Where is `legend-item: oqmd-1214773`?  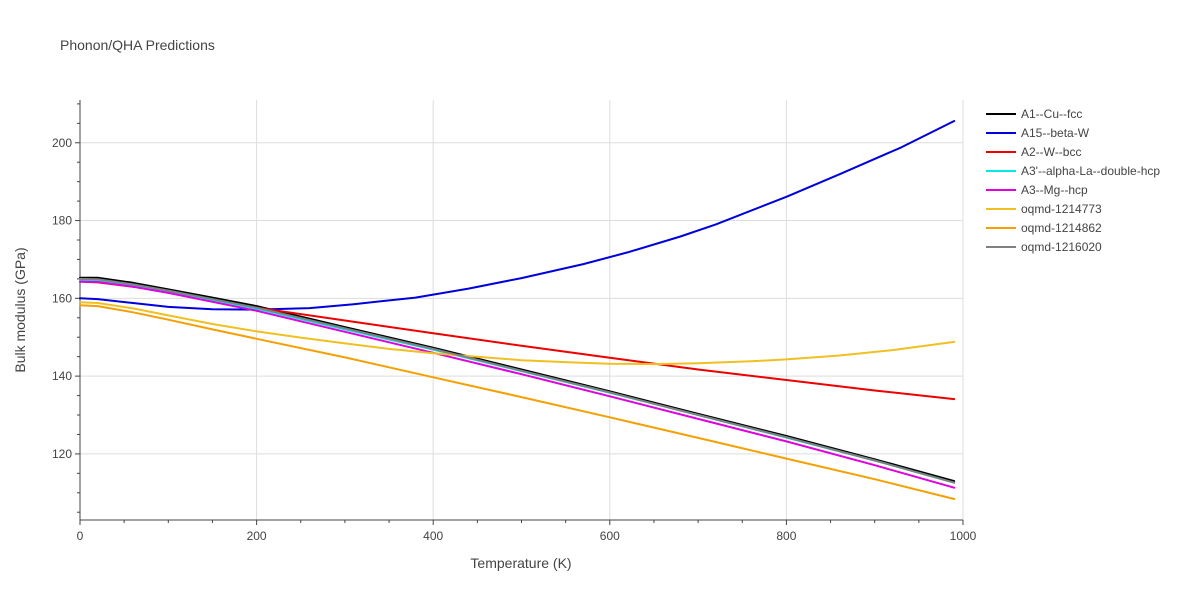 legend-item: oqmd-1214773 is located at coordinates (1044, 209).